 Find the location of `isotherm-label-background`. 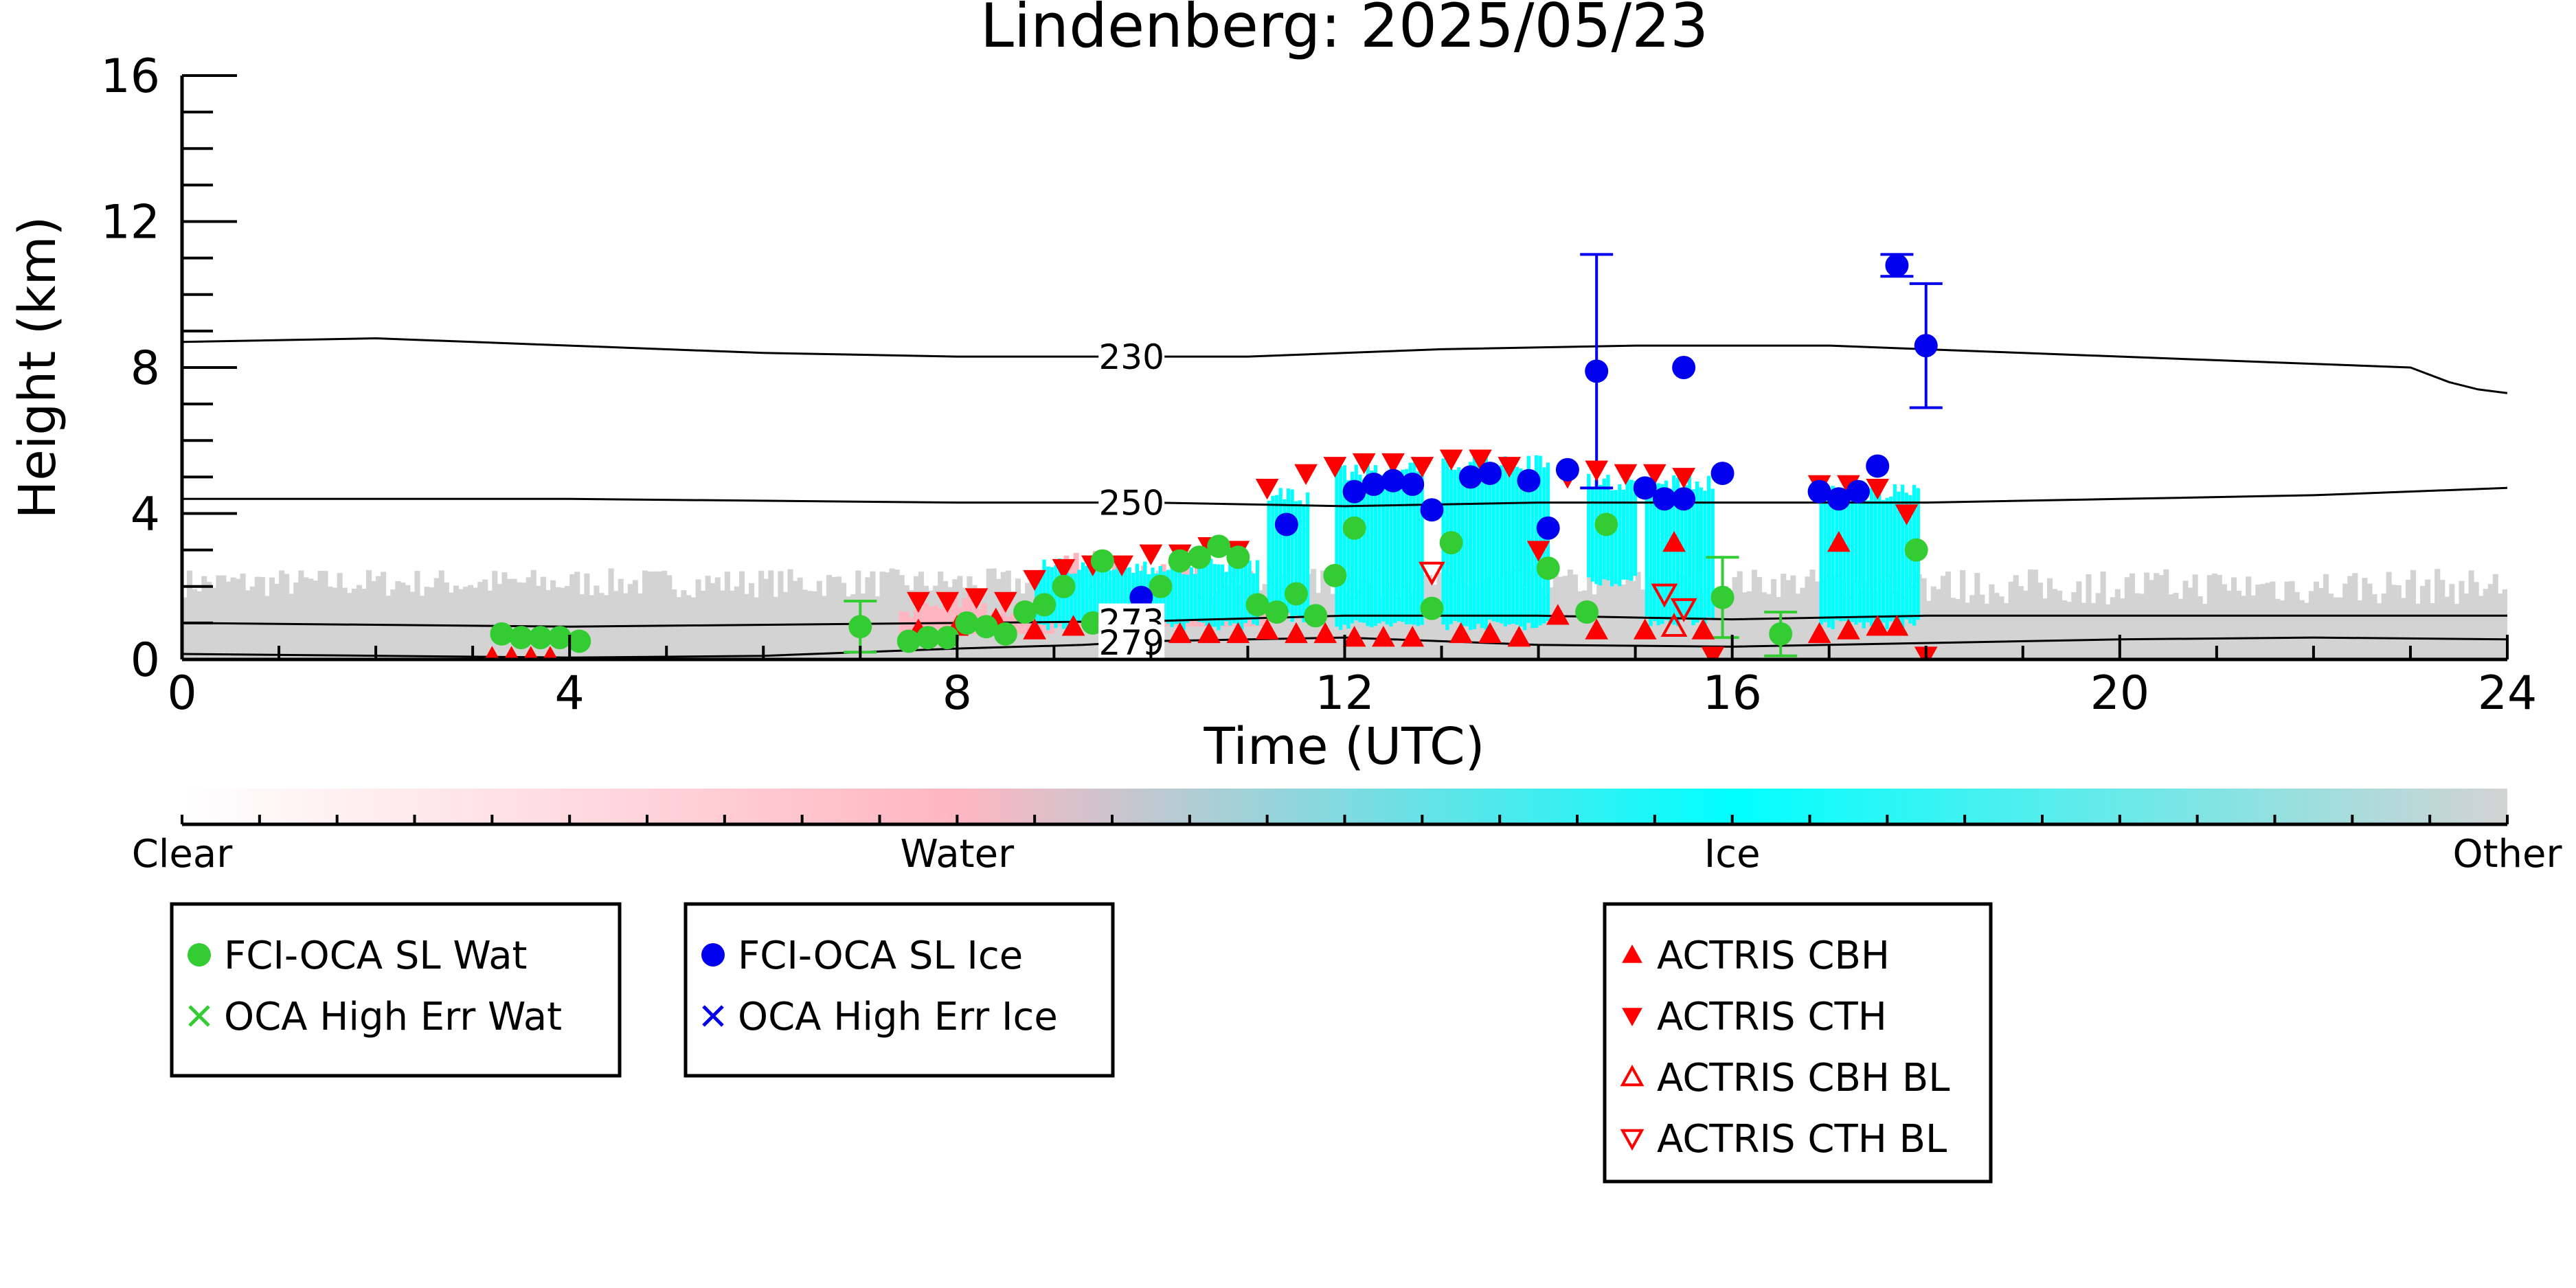

isotherm-label-background is located at coordinates (1131, 642).